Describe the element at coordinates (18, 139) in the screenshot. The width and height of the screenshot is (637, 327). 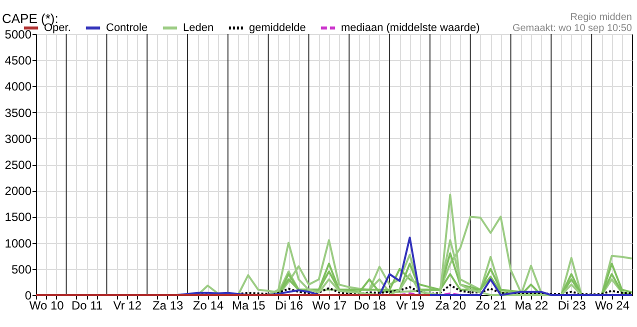
I see `y-tick-label: 3000` at that location.